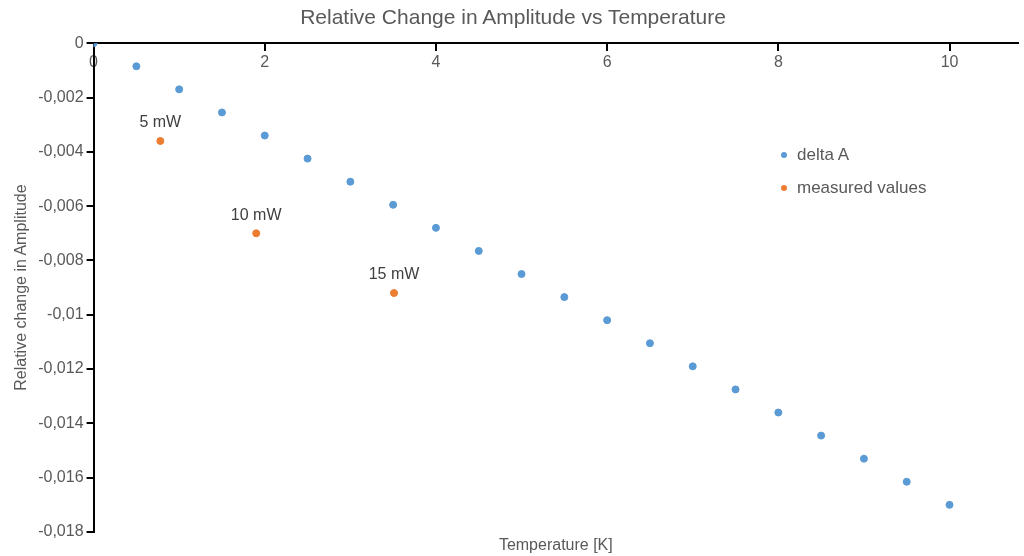  What do you see at coordinates (607, 62) in the screenshot?
I see `x-tick-label: 6` at bounding box center [607, 62].